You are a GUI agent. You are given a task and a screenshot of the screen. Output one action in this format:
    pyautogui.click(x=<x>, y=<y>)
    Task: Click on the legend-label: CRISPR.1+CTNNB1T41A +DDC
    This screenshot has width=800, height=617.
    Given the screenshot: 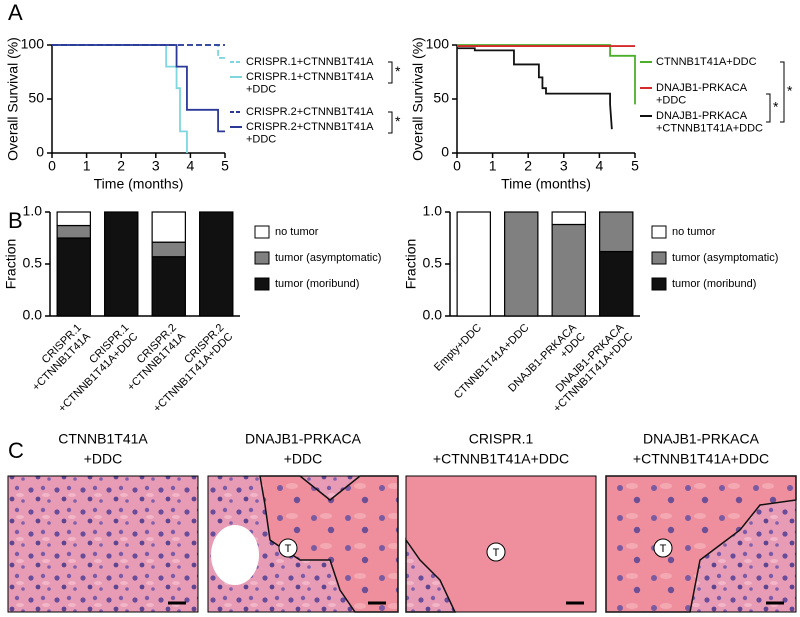 What is the action you would take?
    pyautogui.click(x=310, y=83)
    